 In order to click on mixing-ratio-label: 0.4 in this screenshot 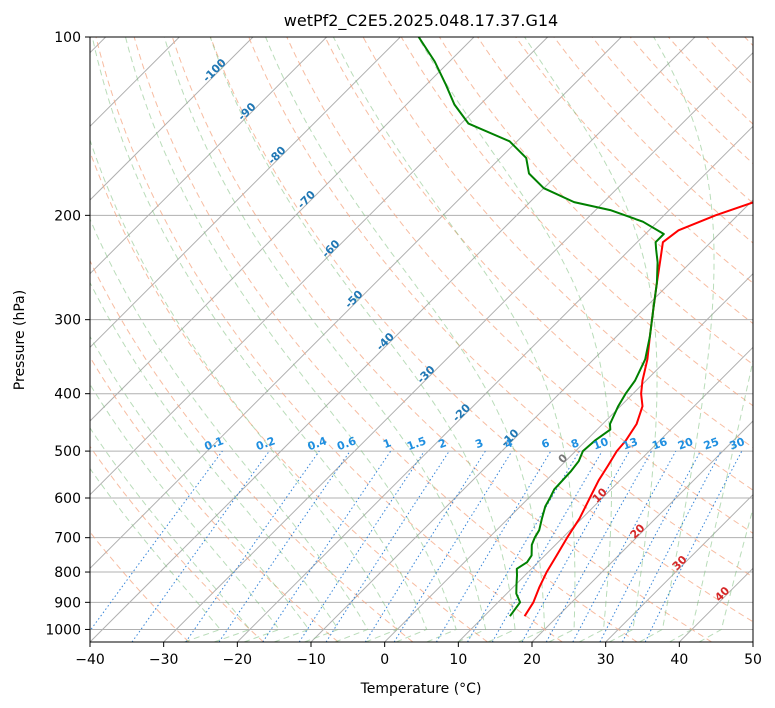, I will do `click(317, 443)`.